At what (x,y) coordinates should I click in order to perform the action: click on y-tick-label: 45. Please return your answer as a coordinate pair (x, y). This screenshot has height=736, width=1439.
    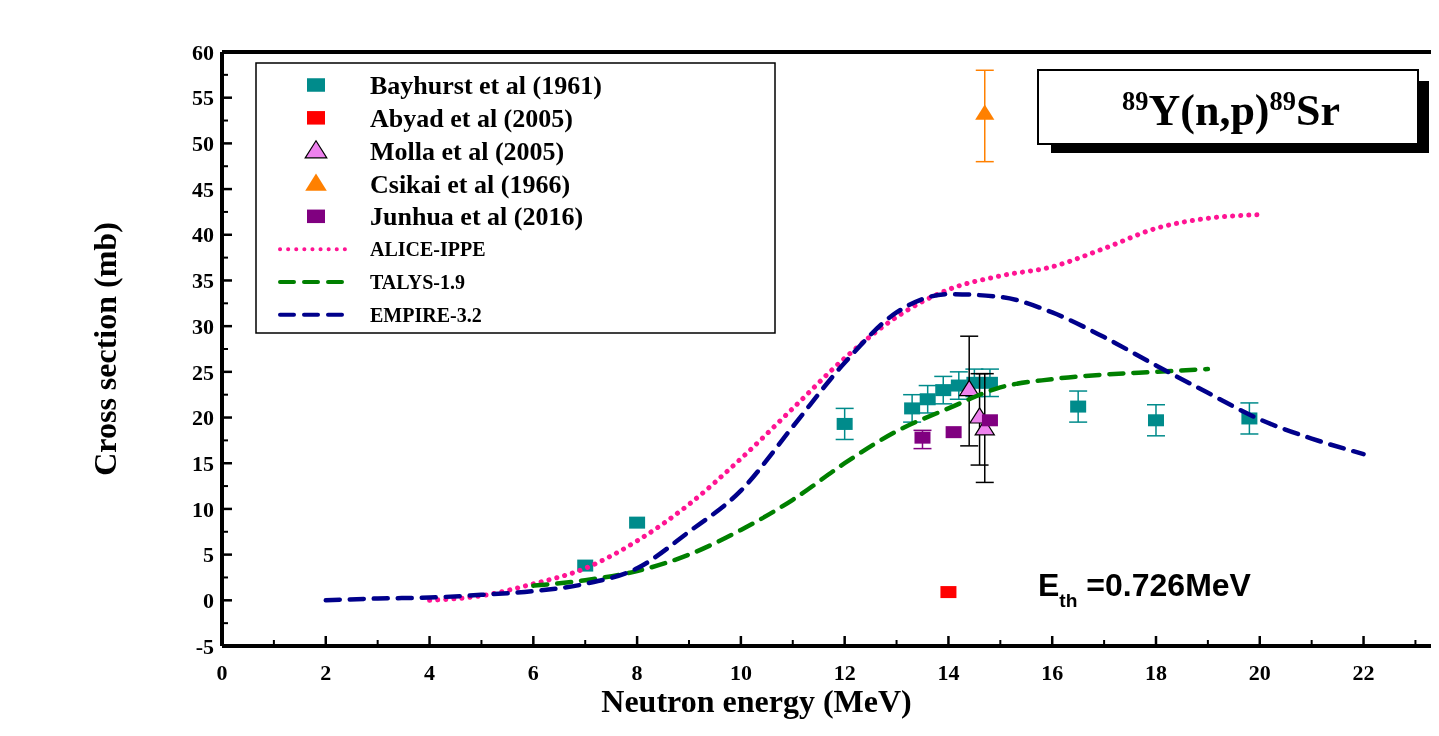
    Looking at the image, I should click on (203, 189).